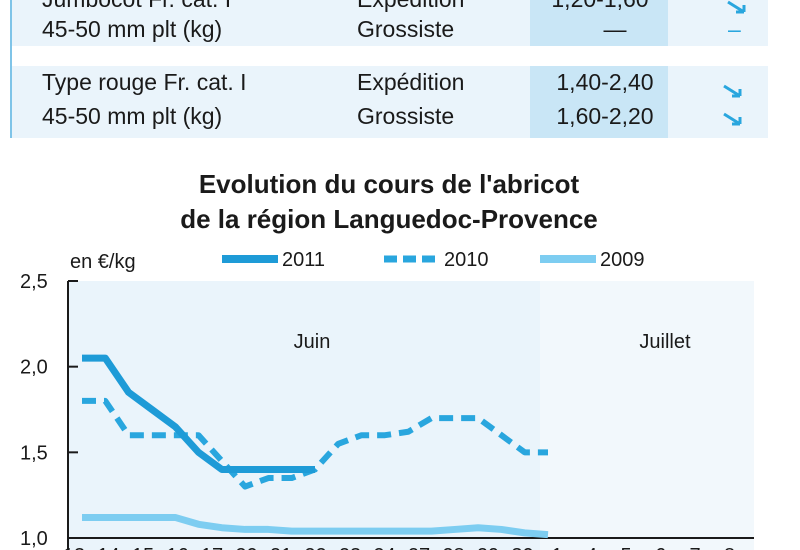 The height and width of the screenshot is (550, 800). What do you see at coordinates (198, 413) in the screenshot?
I see `series-line-2011` at bounding box center [198, 413].